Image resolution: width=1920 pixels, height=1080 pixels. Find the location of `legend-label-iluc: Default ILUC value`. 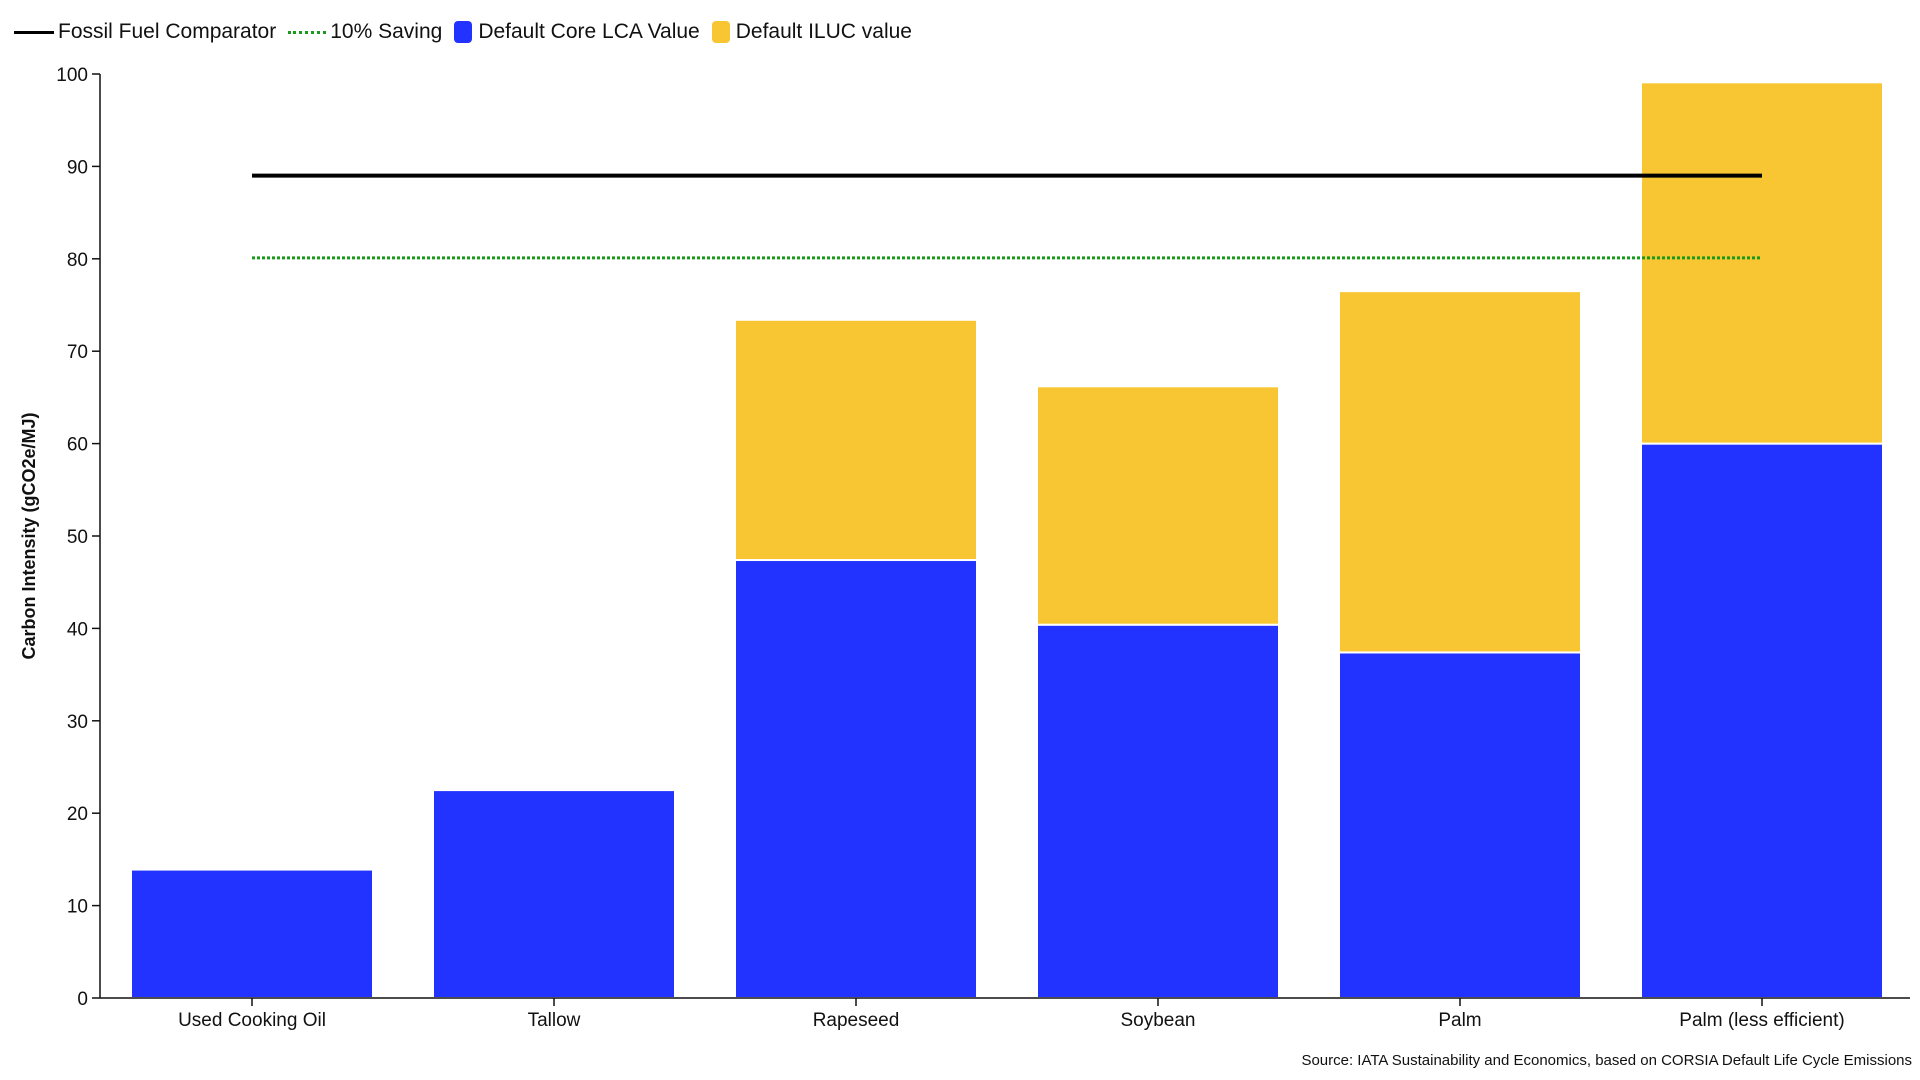

legend-label-iluc: Default ILUC value is located at coordinates (823, 31).